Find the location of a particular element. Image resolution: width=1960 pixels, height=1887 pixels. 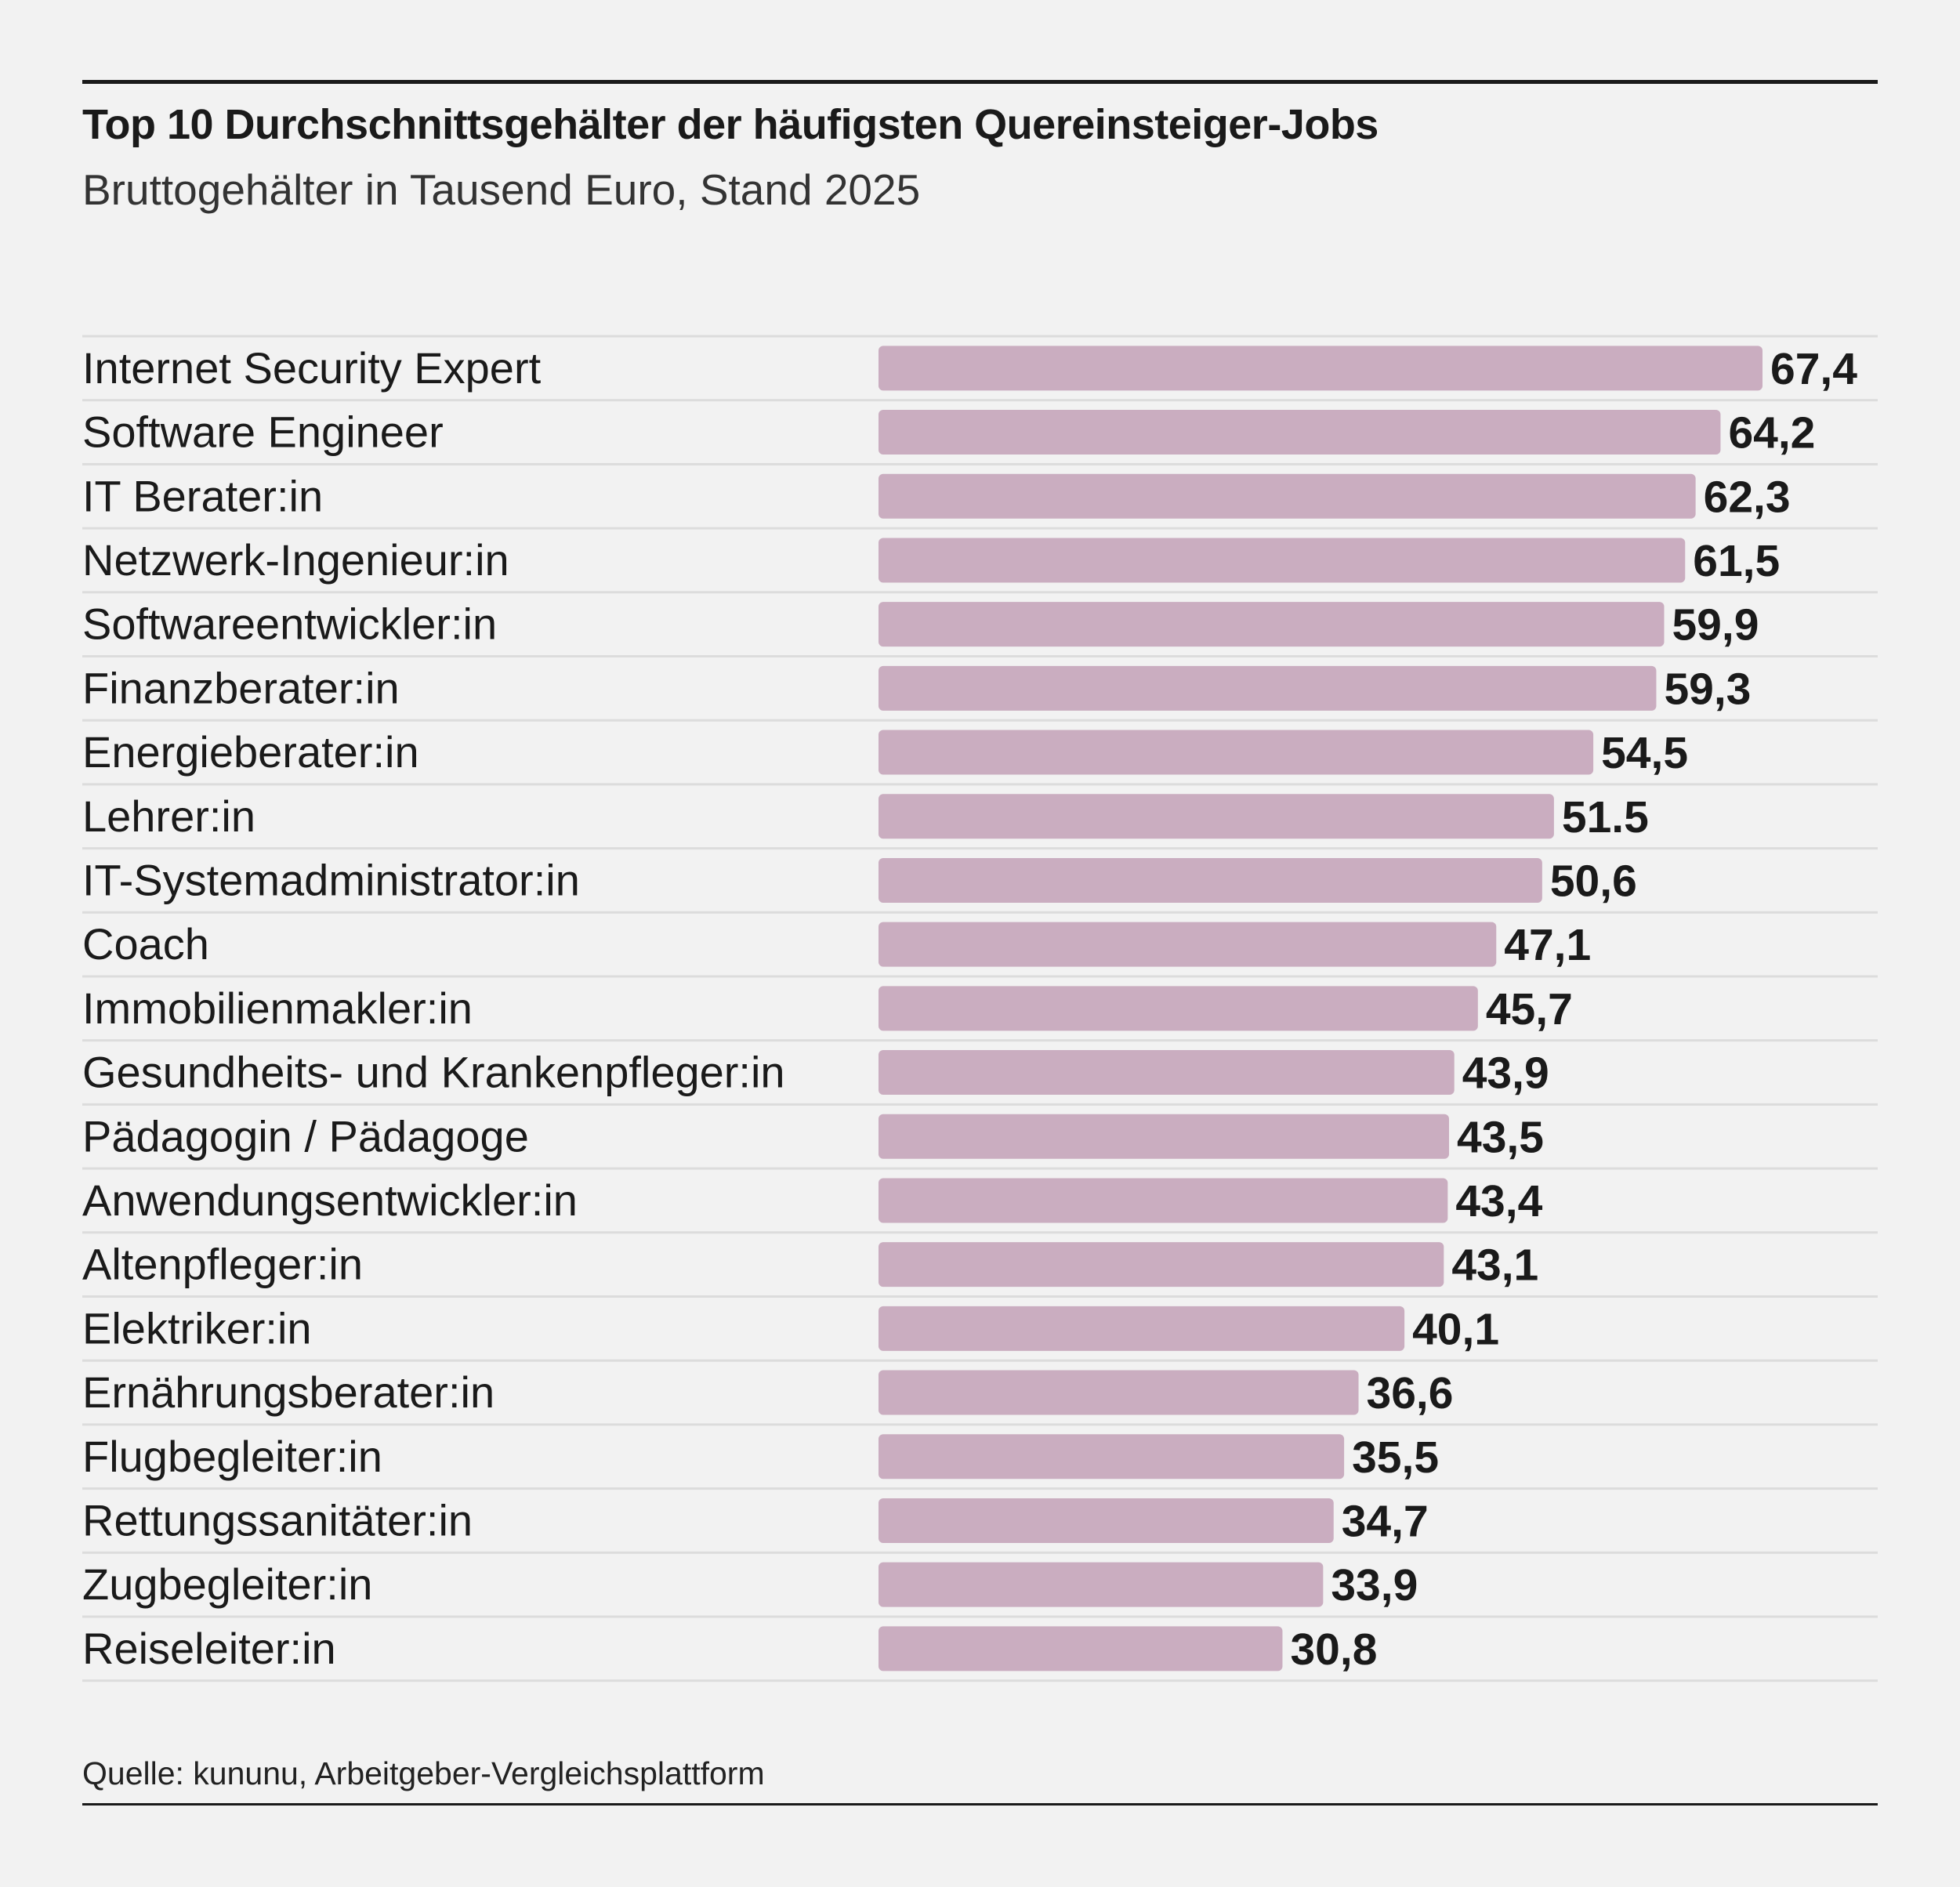

value-label: 43,4 is located at coordinates (1498, 1201).